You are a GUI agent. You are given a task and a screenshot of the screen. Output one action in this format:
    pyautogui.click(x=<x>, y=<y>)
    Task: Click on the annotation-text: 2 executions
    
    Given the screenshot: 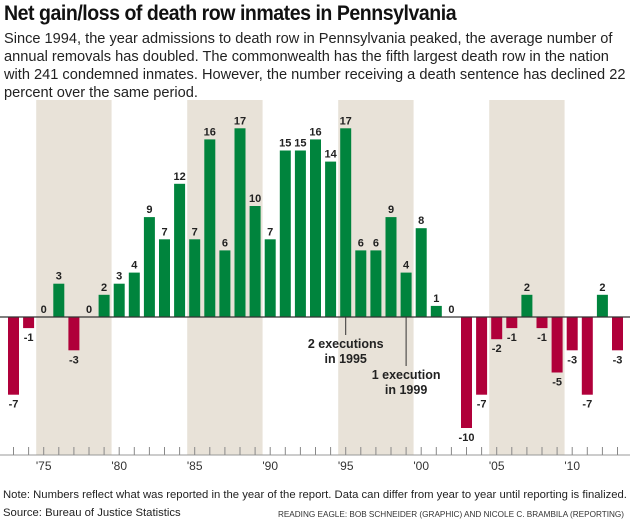 What is the action you would take?
    pyautogui.click(x=346, y=344)
    